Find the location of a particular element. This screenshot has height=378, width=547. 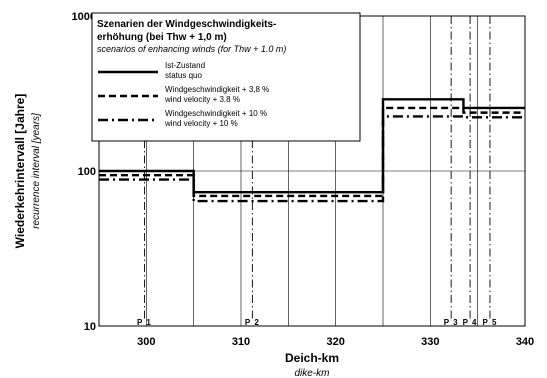

profile-label: P 2 is located at coordinates (252, 322).